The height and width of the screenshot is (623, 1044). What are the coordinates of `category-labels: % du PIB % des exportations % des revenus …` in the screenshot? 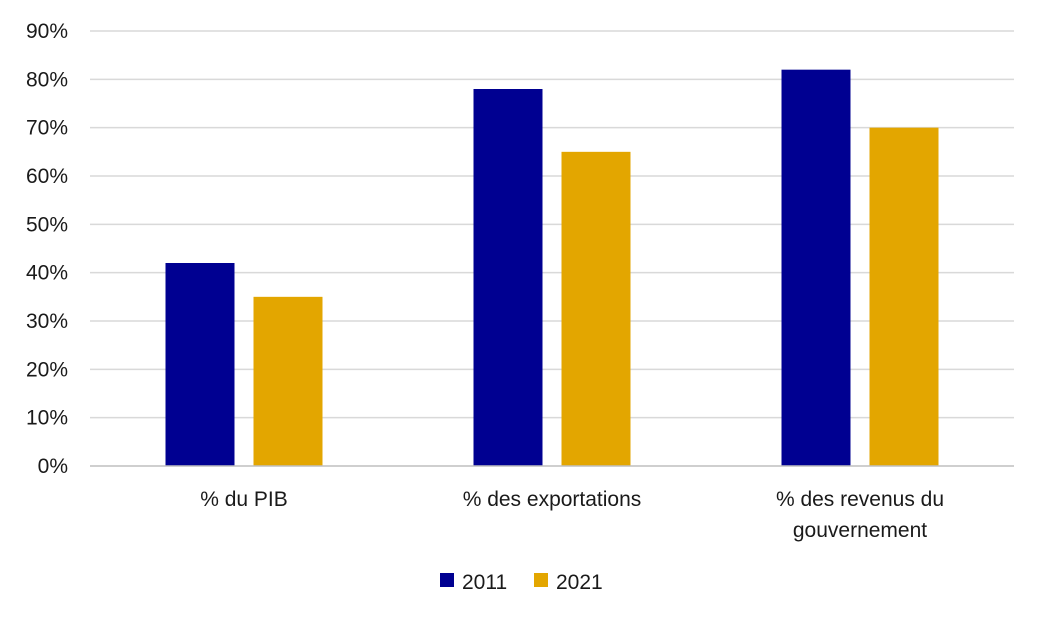 It's located at (572, 515).